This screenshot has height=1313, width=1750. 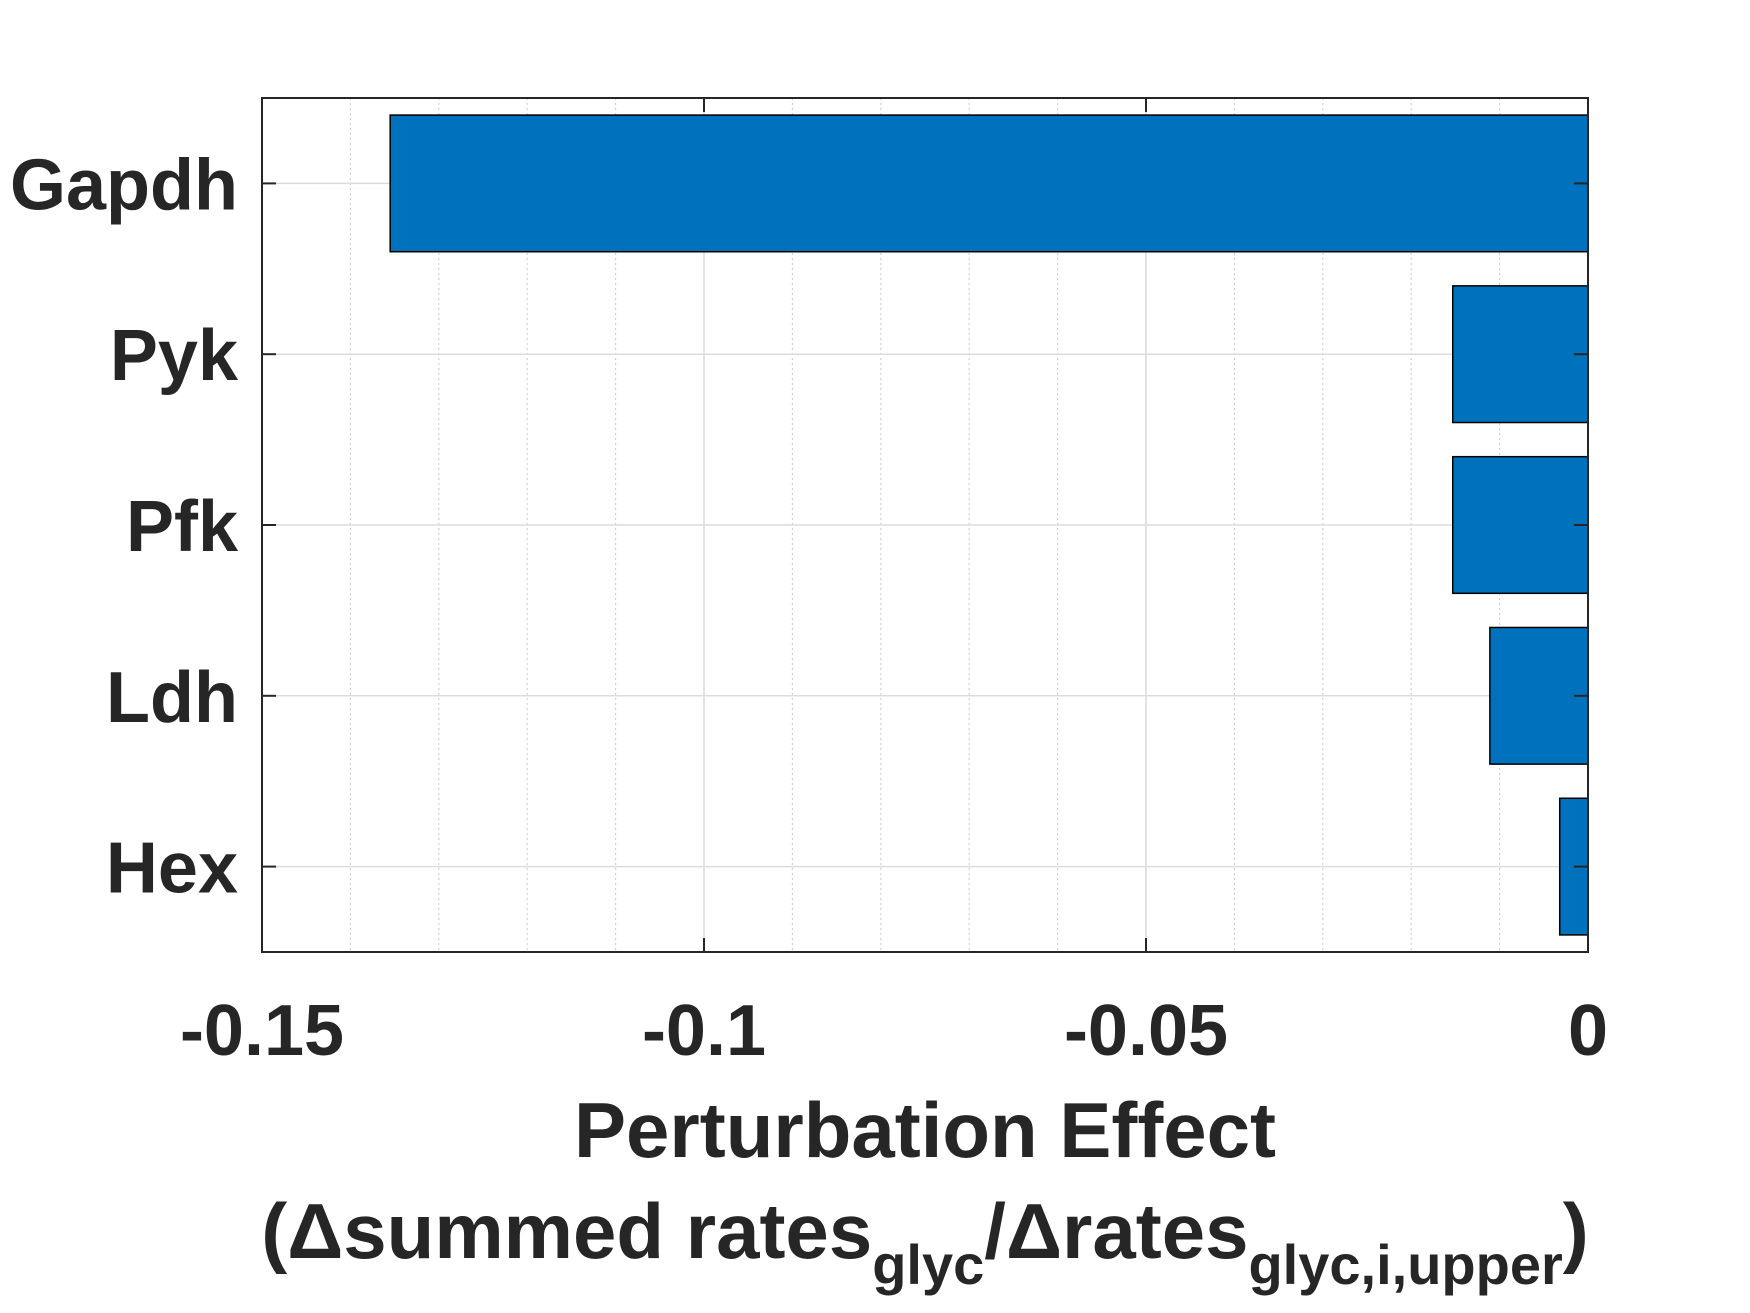 What do you see at coordinates (925, 1130) in the screenshot?
I see `x-axis-label-line1: Perturbation Effect` at bounding box center [925, 1130].